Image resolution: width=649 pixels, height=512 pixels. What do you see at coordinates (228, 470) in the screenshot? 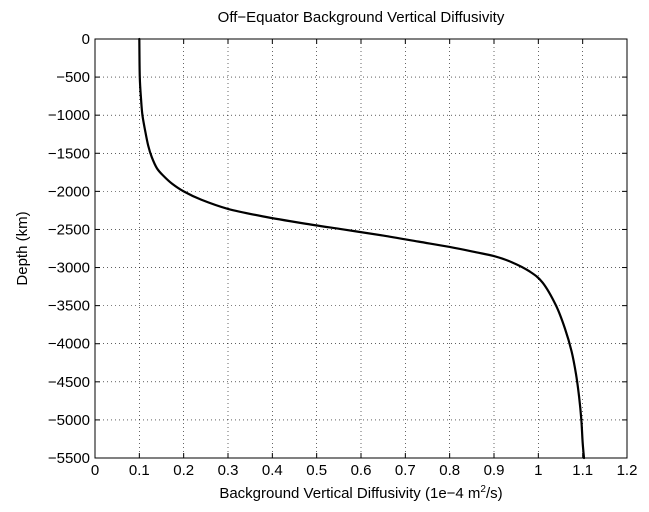
I see `x-tick-label: 0.3` at bounding box center [228, 470].